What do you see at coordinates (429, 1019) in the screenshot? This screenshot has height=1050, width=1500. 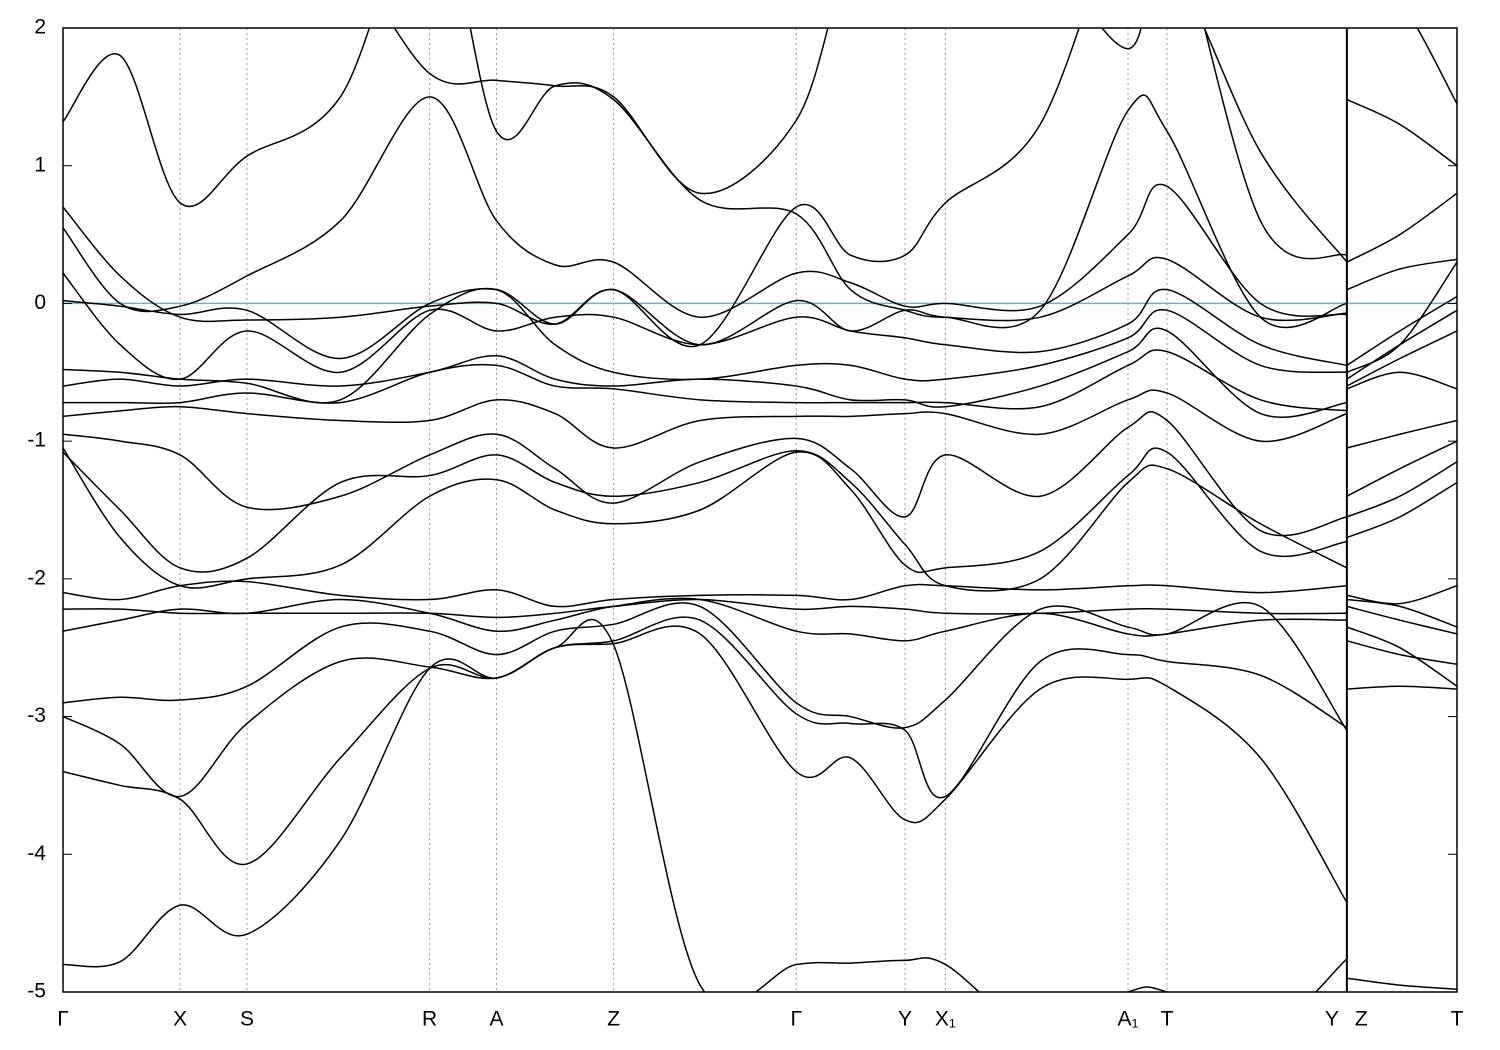 I see `x-tick-label: R` at bounding box center [429, 1019].